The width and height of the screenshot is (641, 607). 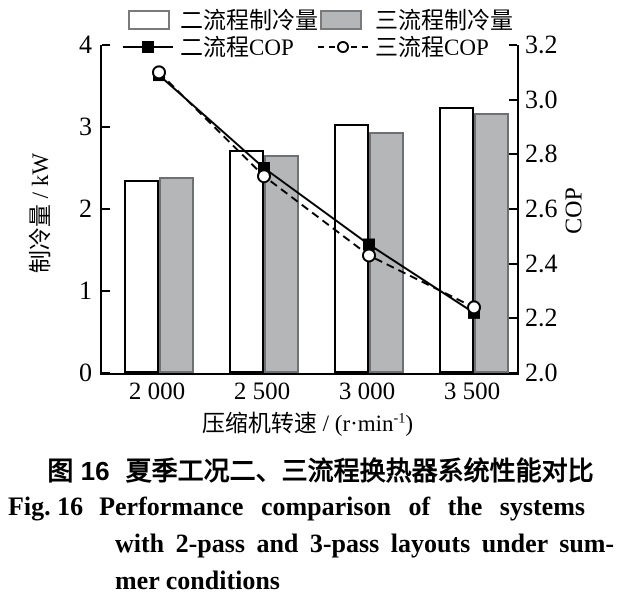 What do you see at coordinates (237, 47) in the screenshot?
I see `legend-label-2pass-cop: 二流程COP` at bounding box center [237, 47].